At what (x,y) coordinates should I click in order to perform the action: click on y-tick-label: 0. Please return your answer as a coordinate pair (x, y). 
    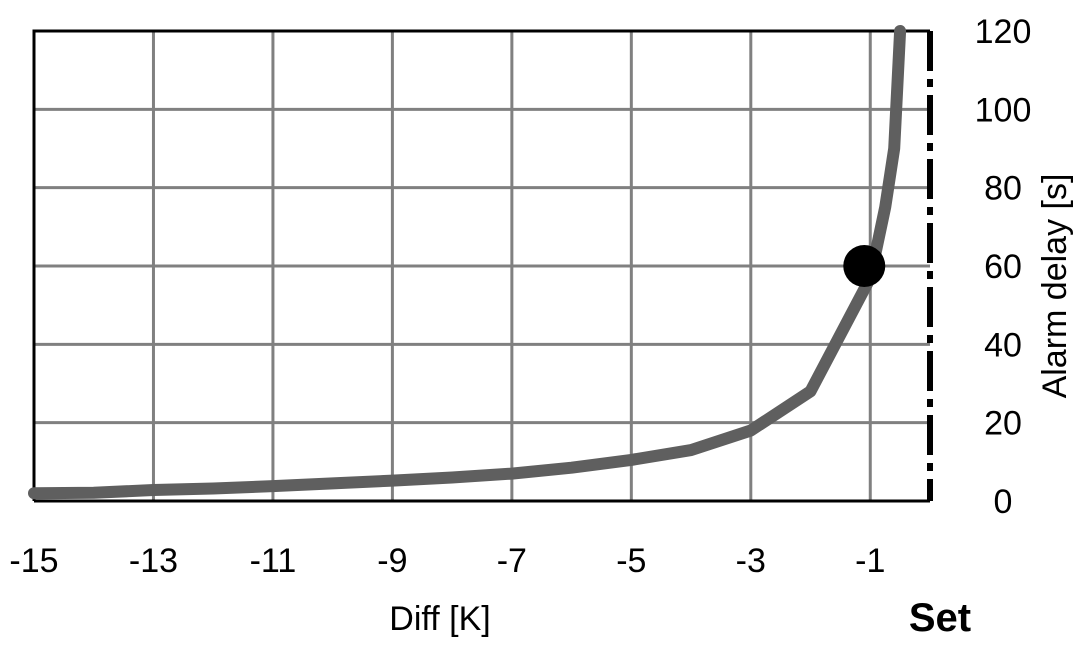
    Looking at the image, I should click on (1003, 502).